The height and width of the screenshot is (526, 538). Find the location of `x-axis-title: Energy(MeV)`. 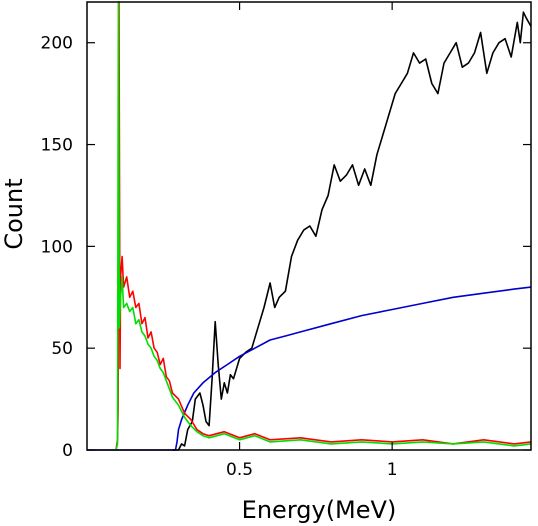

x-axis-title: Energy(MeV) is located at coordinates (319, 510).